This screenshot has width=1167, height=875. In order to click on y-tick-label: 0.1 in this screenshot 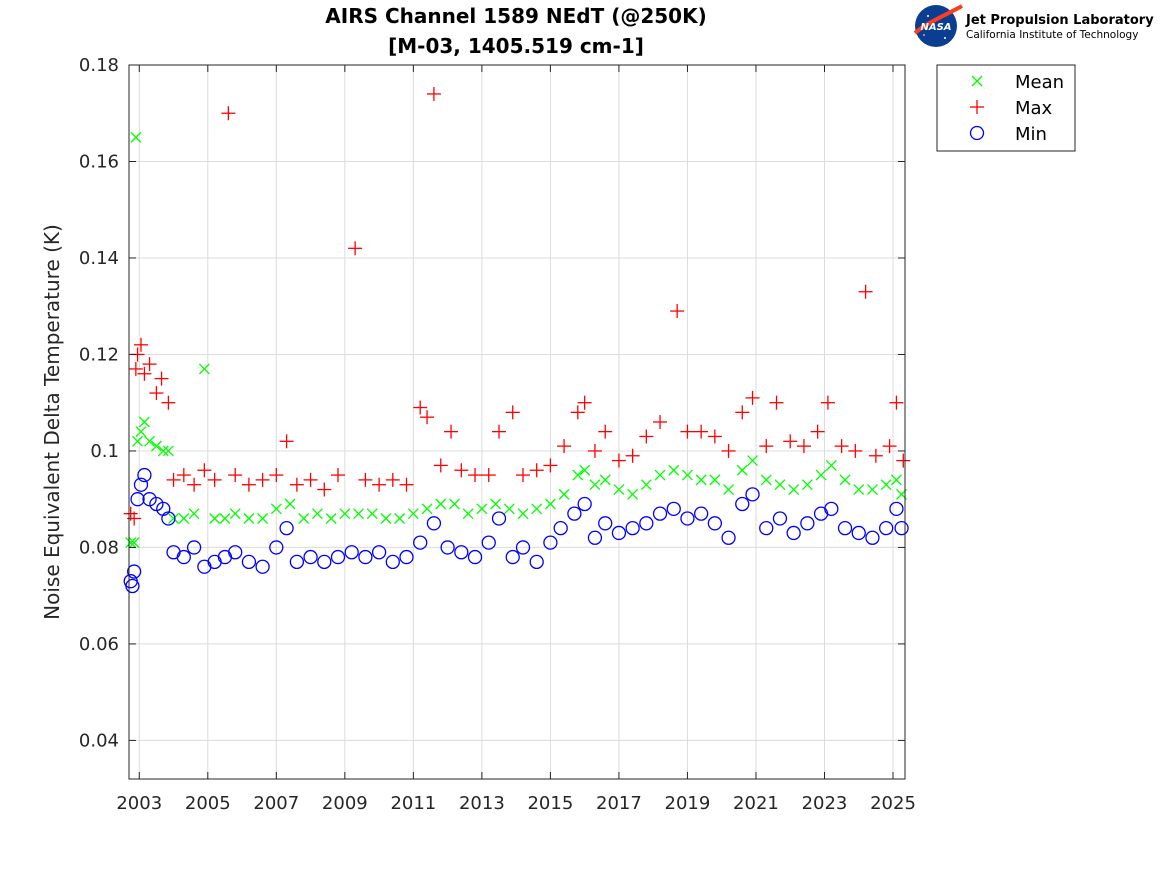, I will do `click(104, 451)`.